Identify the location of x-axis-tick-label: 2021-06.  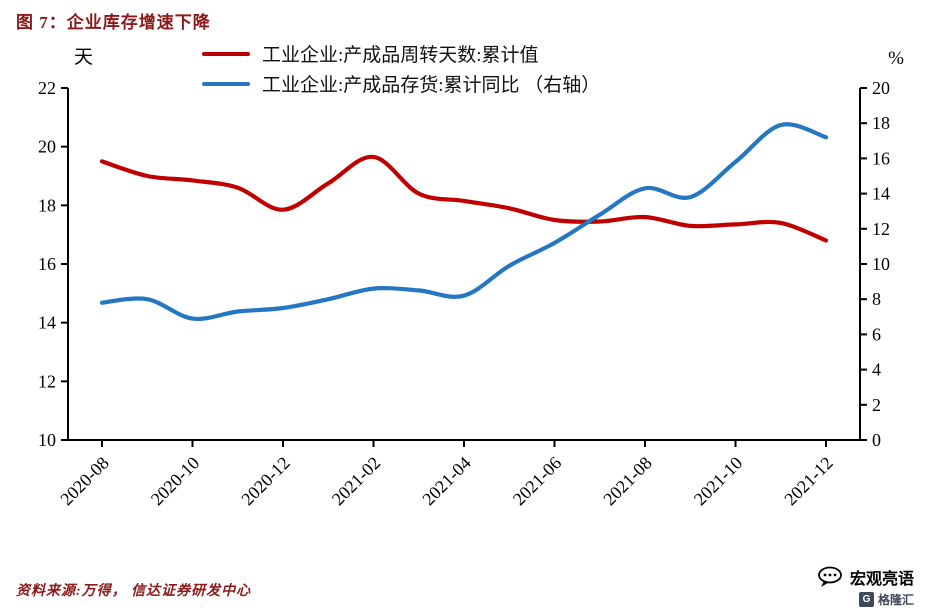
(537, 481).